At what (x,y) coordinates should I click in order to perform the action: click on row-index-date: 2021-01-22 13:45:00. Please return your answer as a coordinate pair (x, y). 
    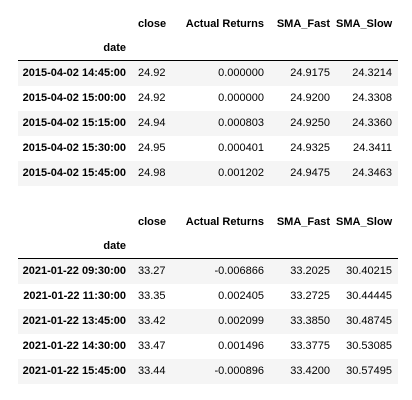
    Looking at the image, I should click on (74, 321).